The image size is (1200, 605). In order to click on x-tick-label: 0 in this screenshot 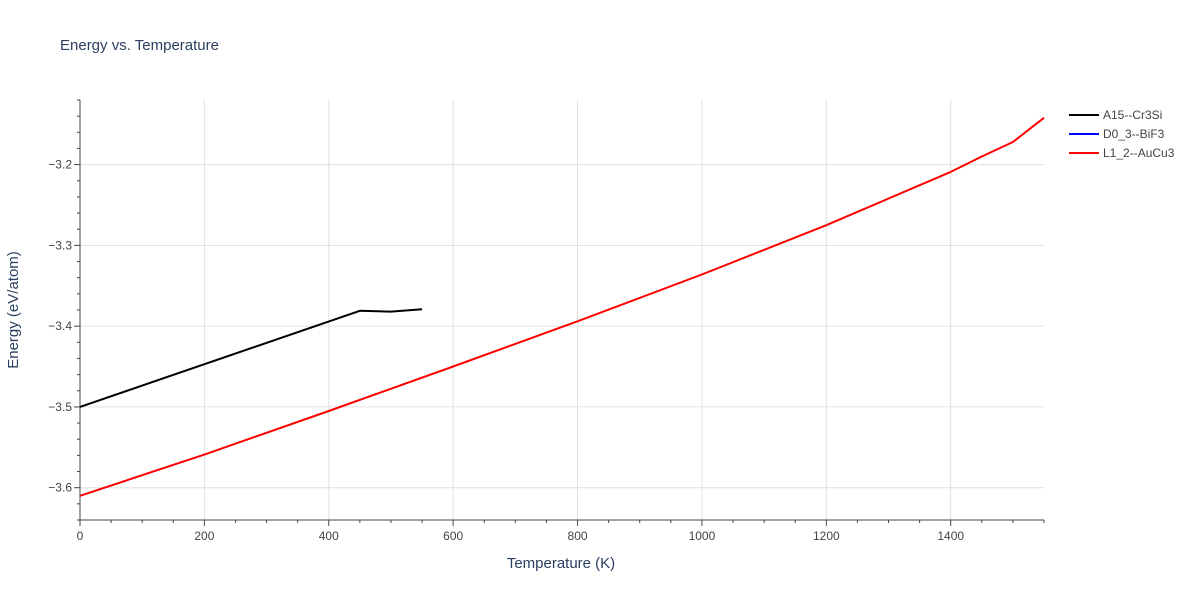, I will do `click(80, 536)`.